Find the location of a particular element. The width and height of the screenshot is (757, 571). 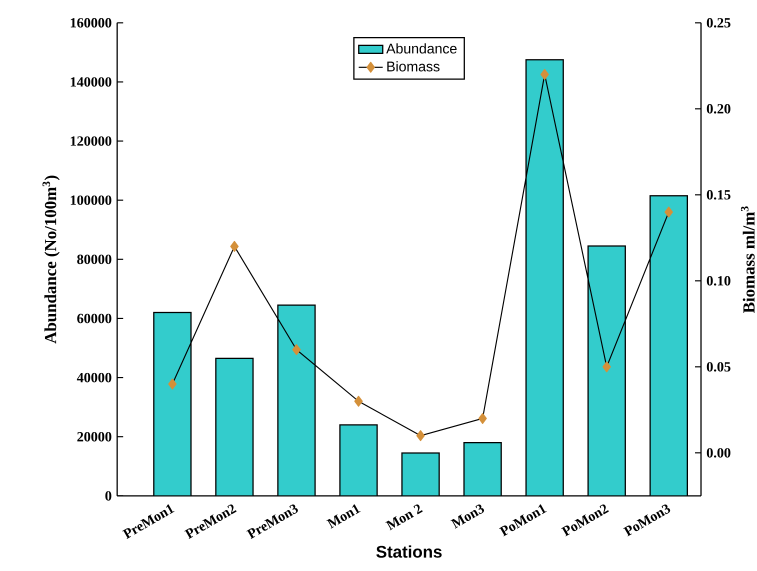

y2-tick-label: 0.15 is located at coordinates (718, 195).